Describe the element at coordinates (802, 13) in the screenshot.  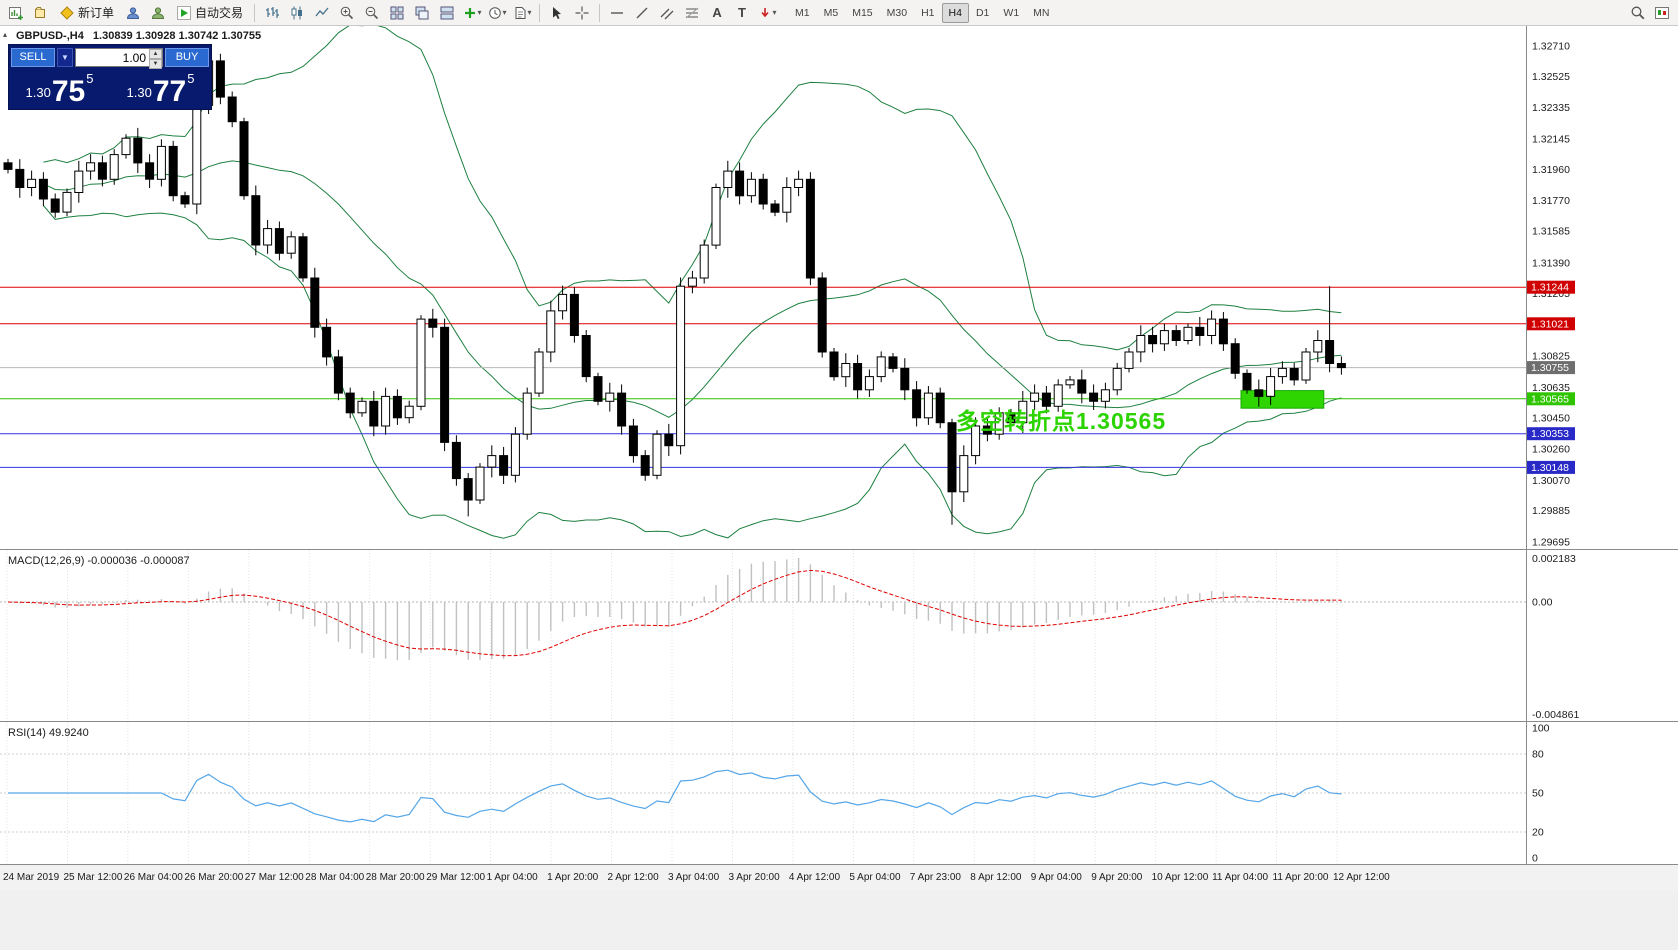
I see `tf-m1-button: M1` at that location.